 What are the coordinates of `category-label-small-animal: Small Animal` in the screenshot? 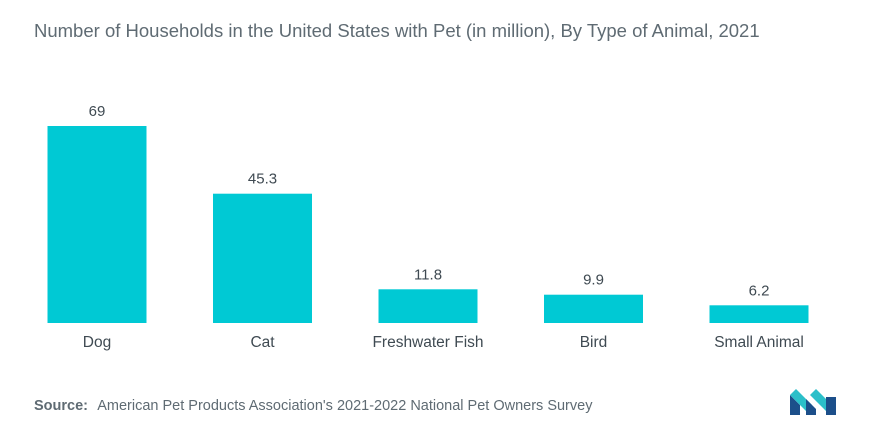 It's located at (759, 342).